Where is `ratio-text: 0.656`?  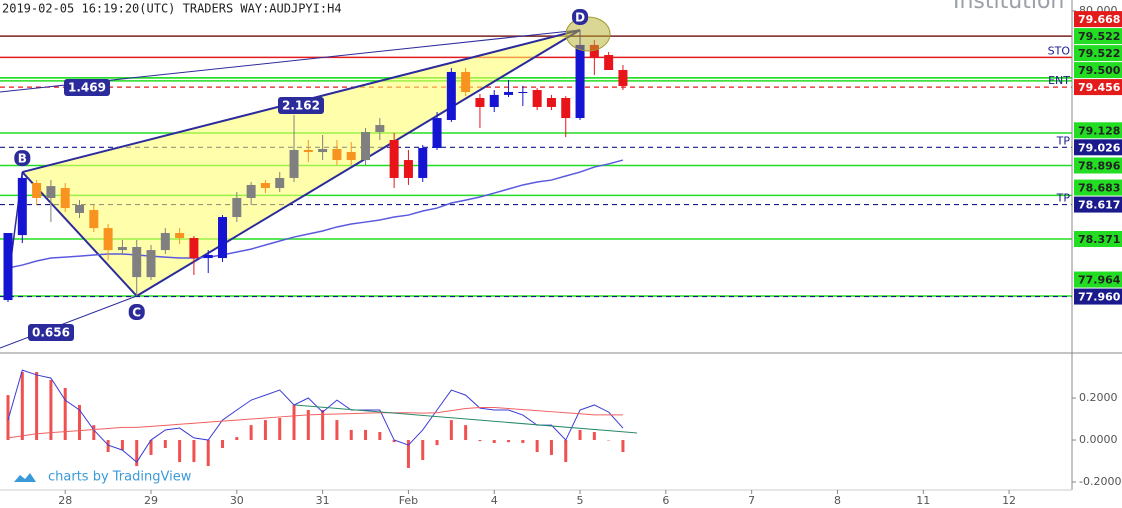 ratio-text: 0.656 is located at coordinates (51, 333).